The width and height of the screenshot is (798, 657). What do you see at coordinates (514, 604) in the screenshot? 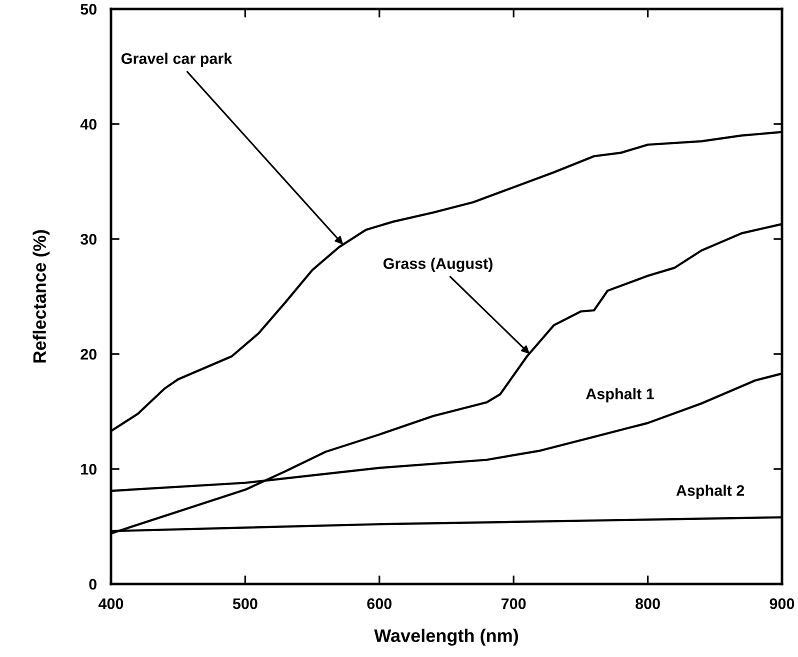
I see `x-tick-label: 700` at bounding box center [514, 604].